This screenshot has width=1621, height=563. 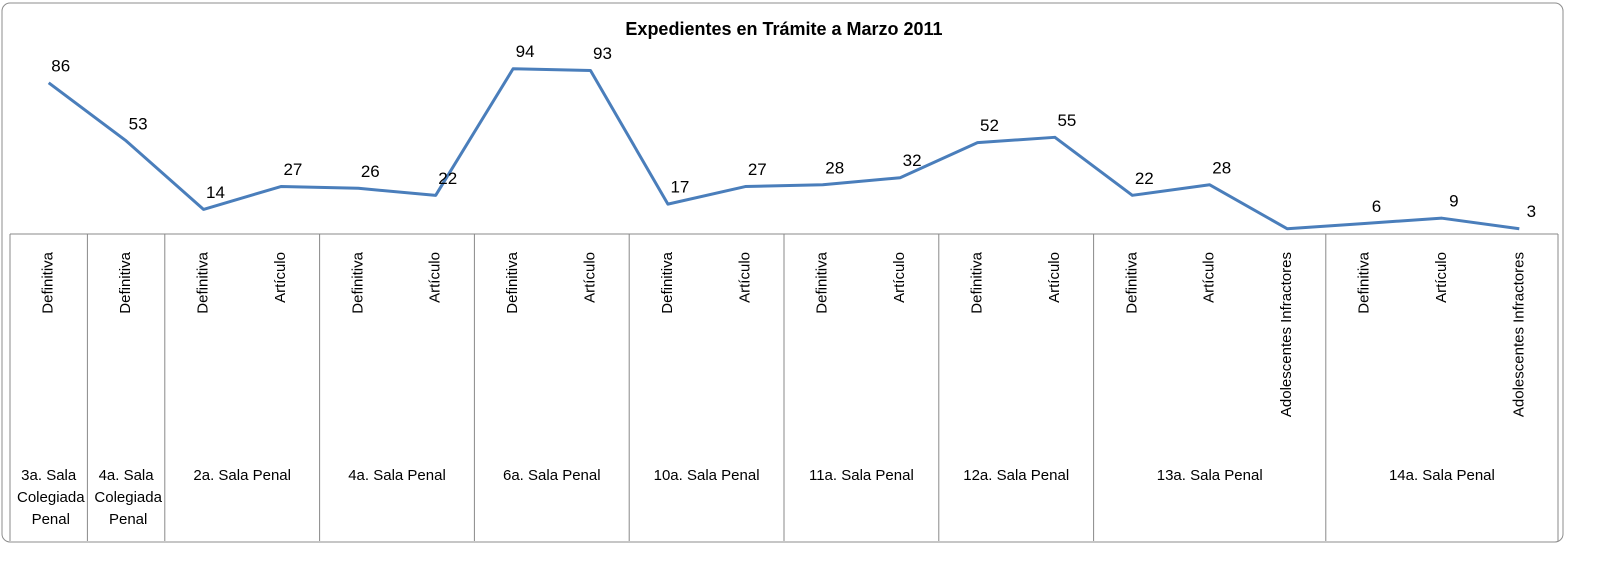 I want to click on group-label: 10a. Sala Penal, so click(x=707, y=475).